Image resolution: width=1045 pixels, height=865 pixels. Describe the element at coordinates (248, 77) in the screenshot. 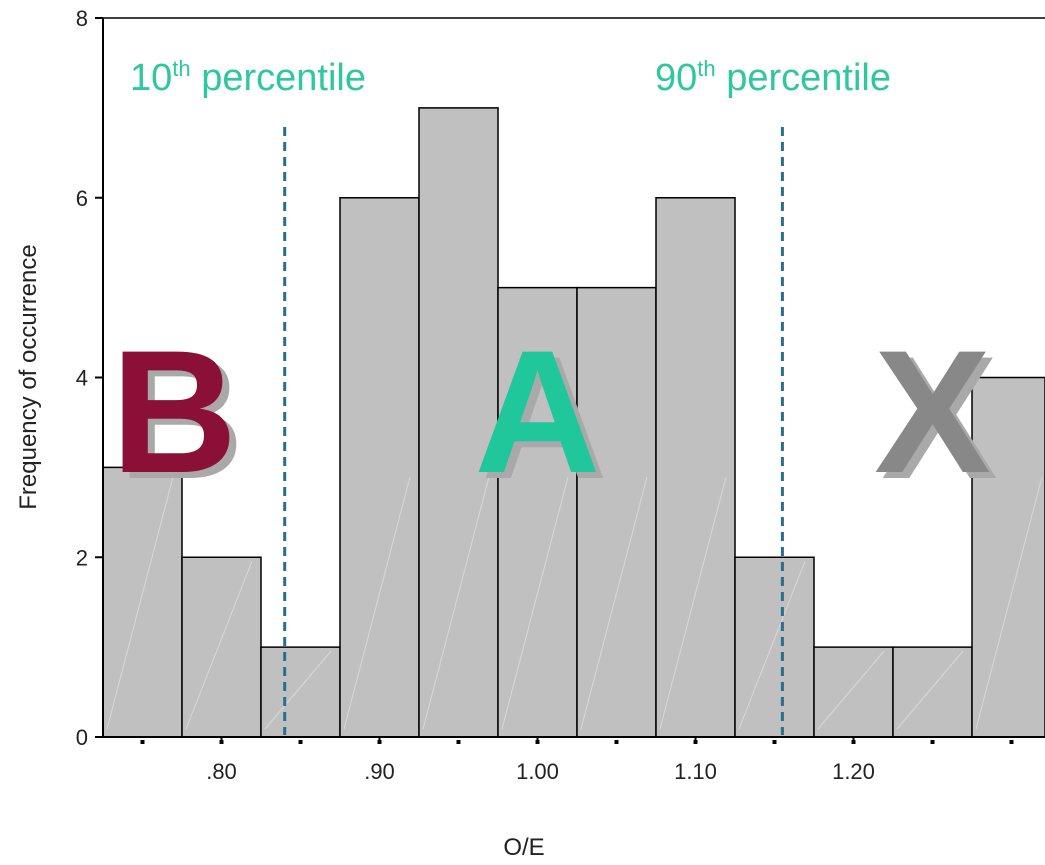

I see `percentile-label: 10th percentile` at that location.